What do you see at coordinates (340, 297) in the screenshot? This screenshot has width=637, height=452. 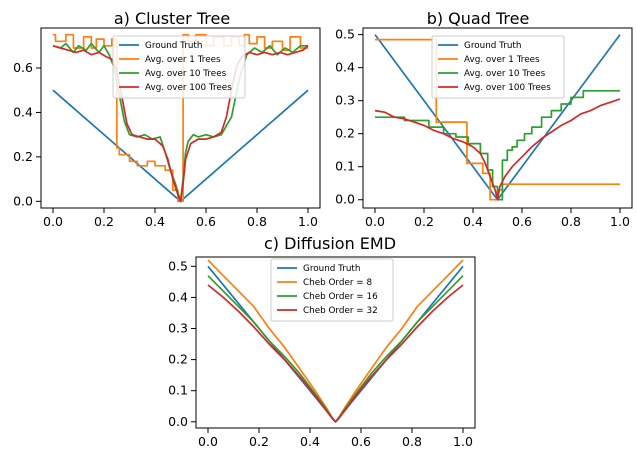 I see `legend-label-3: Cheb Order = 16` at bounding box center [340, 297].